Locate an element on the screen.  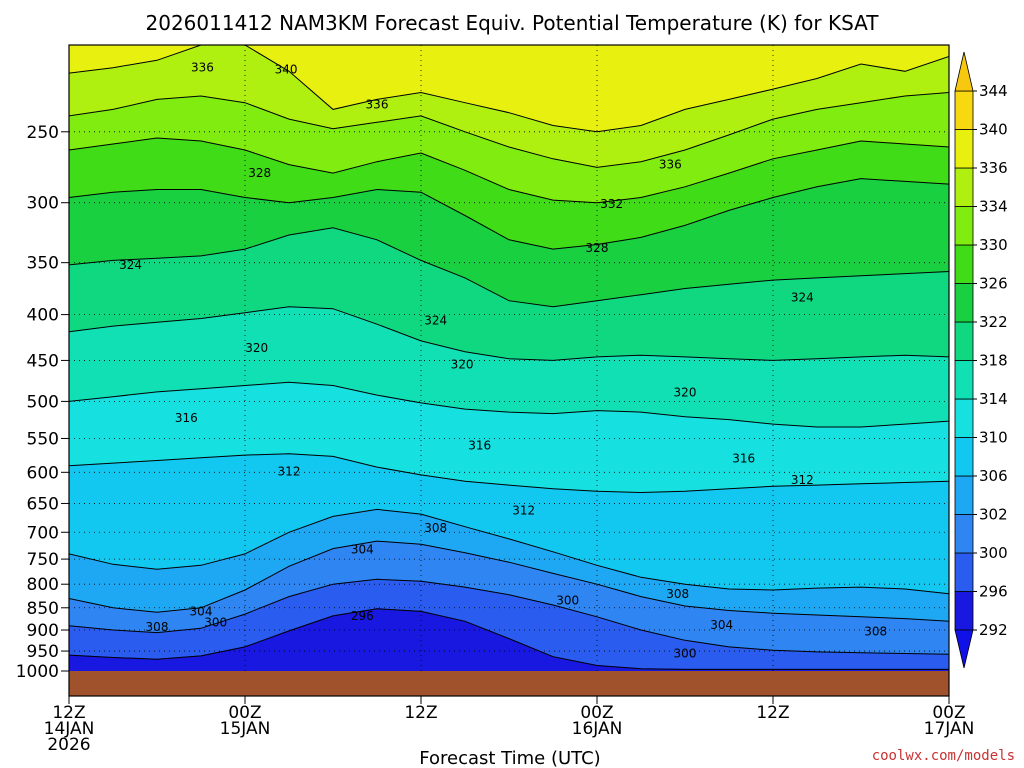
y-tick-label: 250 is located at coordinates (43, 133).